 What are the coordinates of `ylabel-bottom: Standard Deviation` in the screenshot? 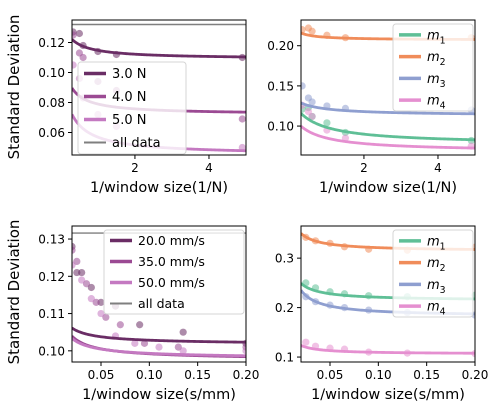 It's located at (14, 292).